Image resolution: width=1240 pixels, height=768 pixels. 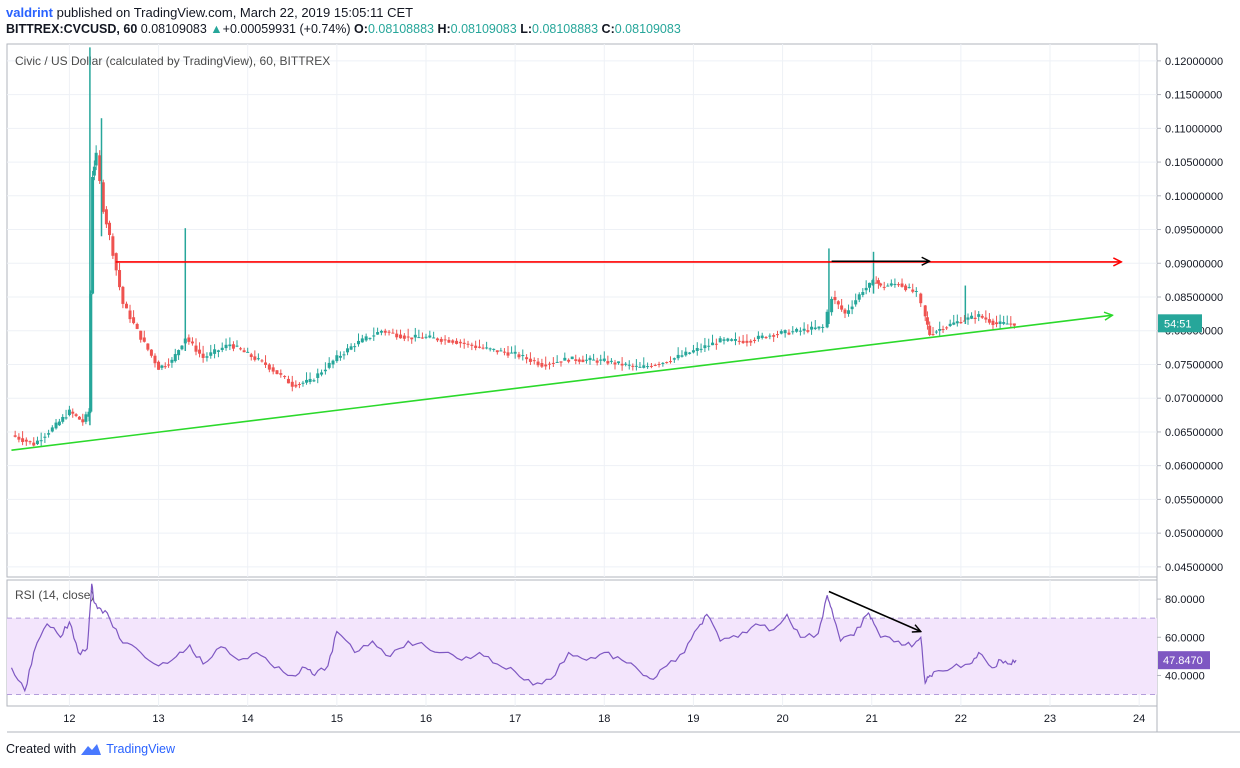 I want to click on y-tick-label: 0.08500000, so click(x=1194, y=298).